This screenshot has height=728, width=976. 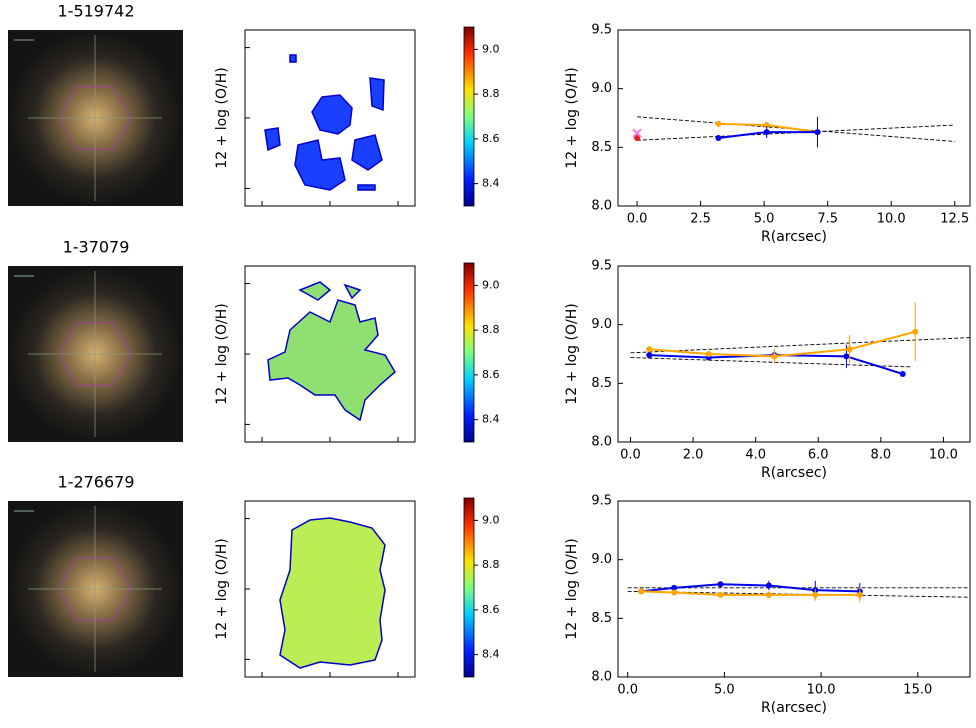 What do you see at coordinates (95, 482) in the screenshot?
I see `galaxy-id: 1-276679` at bounding box center [95, 482].